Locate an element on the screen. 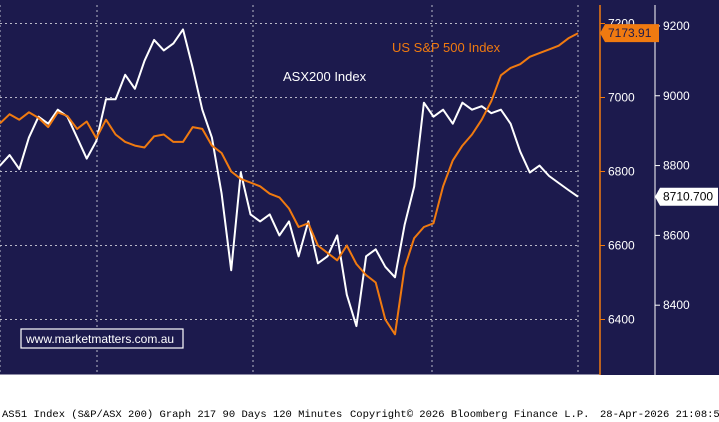  left-tick-label: 6600 is located at coordinates (621, 246).